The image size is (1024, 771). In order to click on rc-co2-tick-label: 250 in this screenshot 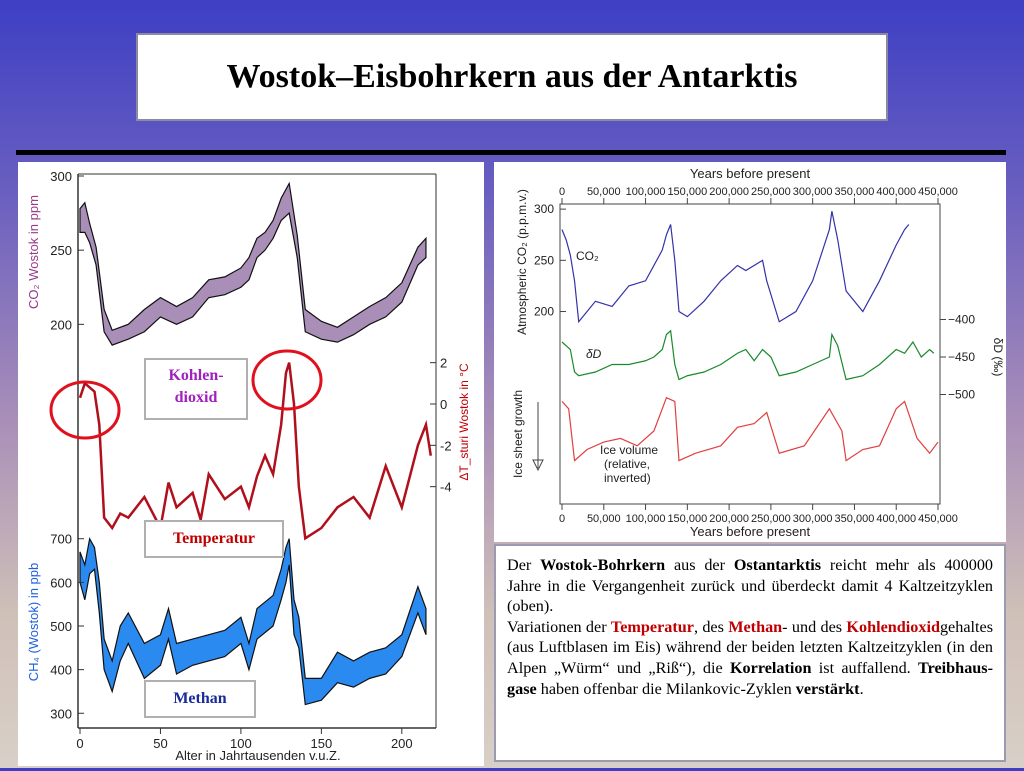, I will do `click(544, 260)`.